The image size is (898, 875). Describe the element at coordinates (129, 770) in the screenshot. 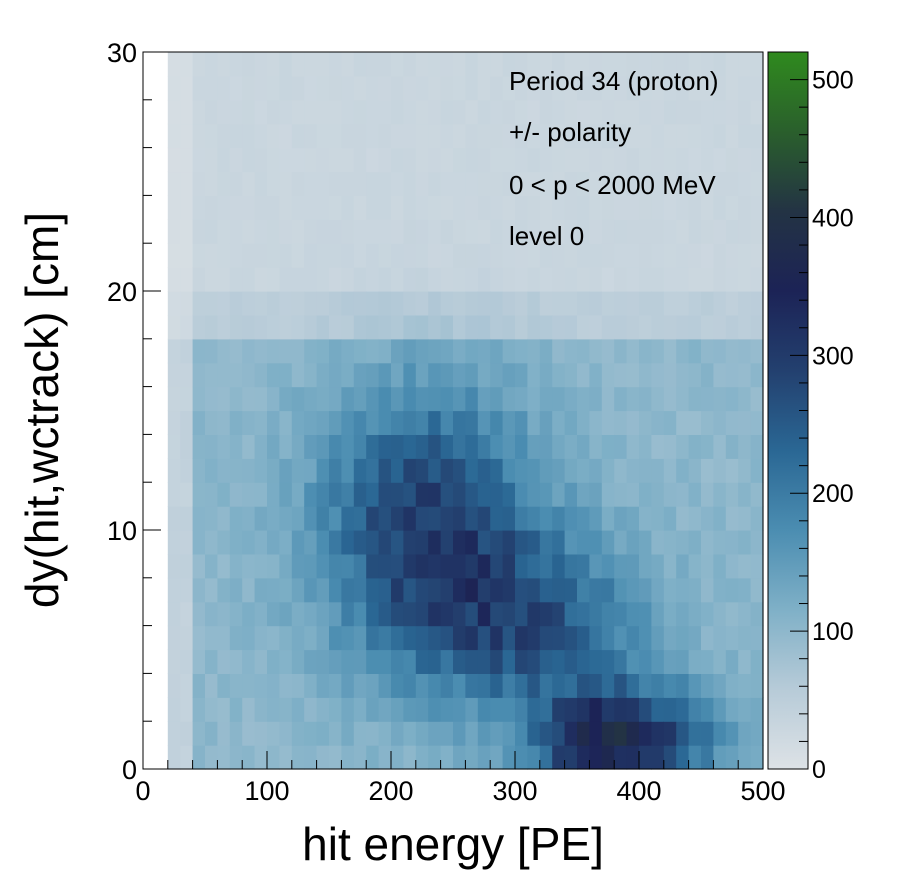

I see `y-tick-label: 0` at that location.